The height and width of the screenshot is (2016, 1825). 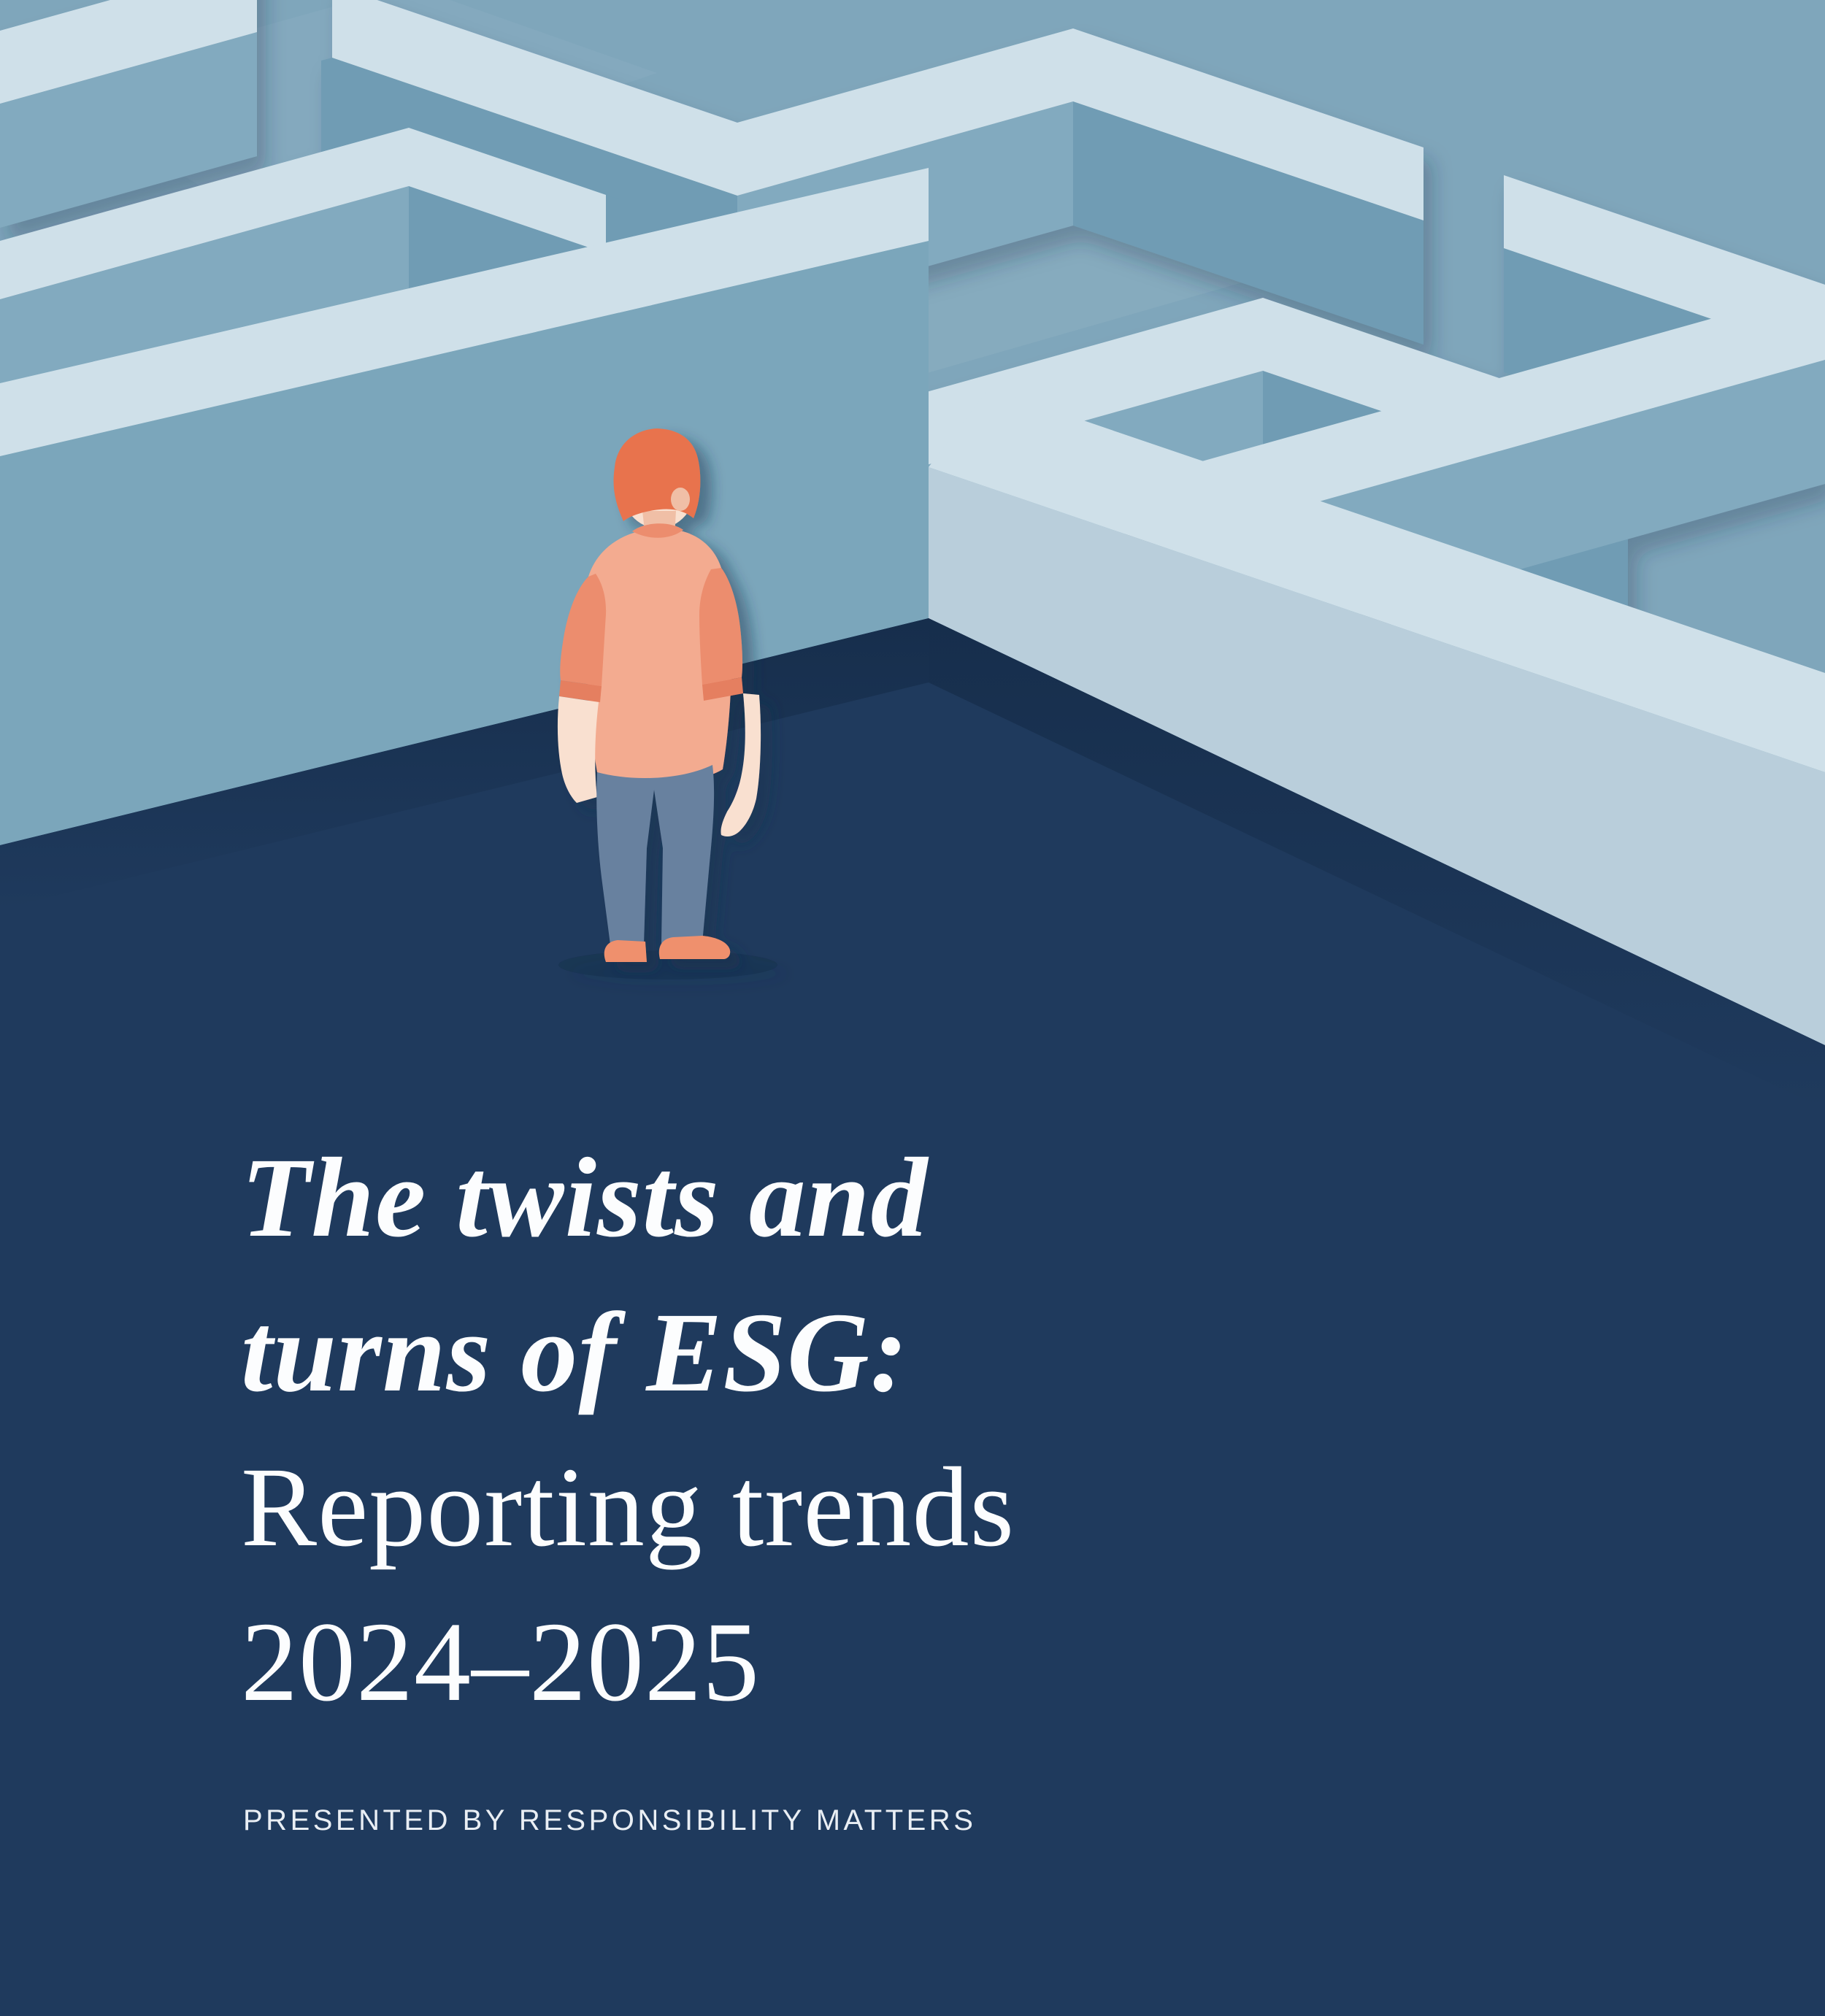 What do you see at coordinates (578, 749) in the screenshot?
I see `person-left-arm` at bounding box center [578, 749].